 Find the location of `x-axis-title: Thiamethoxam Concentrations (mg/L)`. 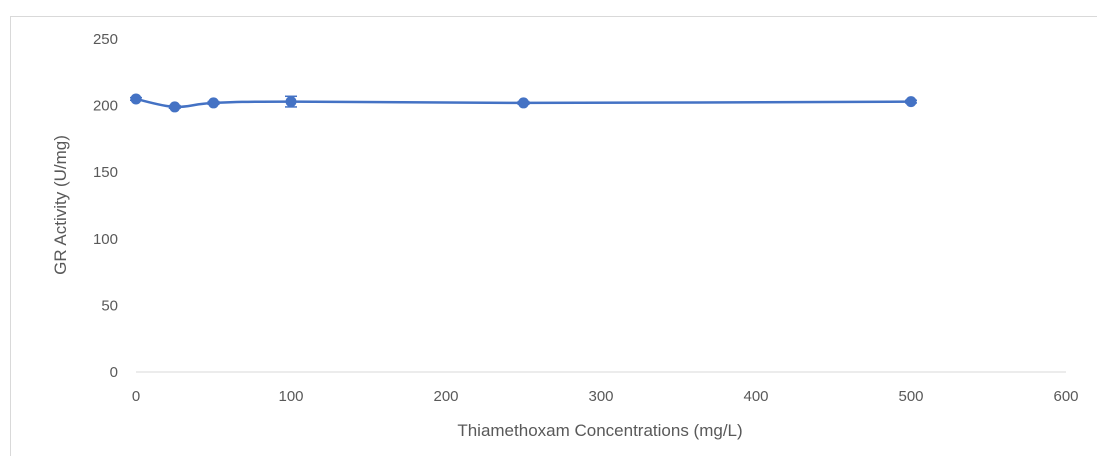

x-axis-title: Thiamethoxam Concentrations (mg/L) is located at coordinates (599, 430).